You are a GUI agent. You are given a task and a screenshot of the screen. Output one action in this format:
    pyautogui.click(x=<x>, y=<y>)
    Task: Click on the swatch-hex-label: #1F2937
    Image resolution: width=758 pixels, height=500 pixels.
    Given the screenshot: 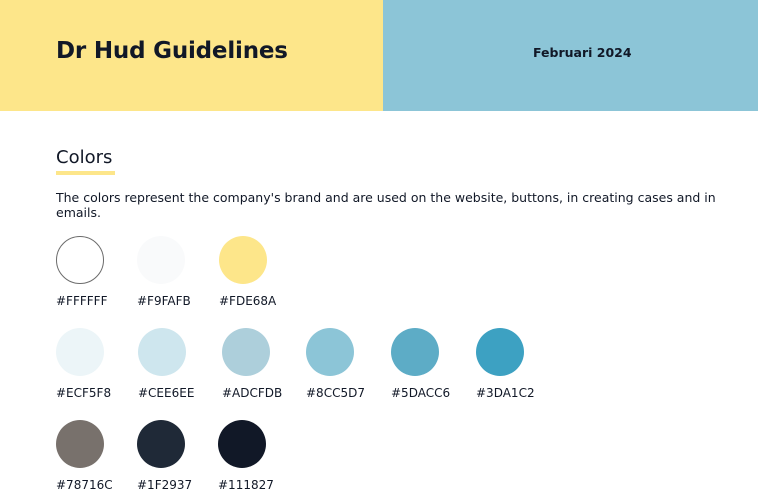 What is the action you would take?
    pyautogui.click(x=165, y=485)
    